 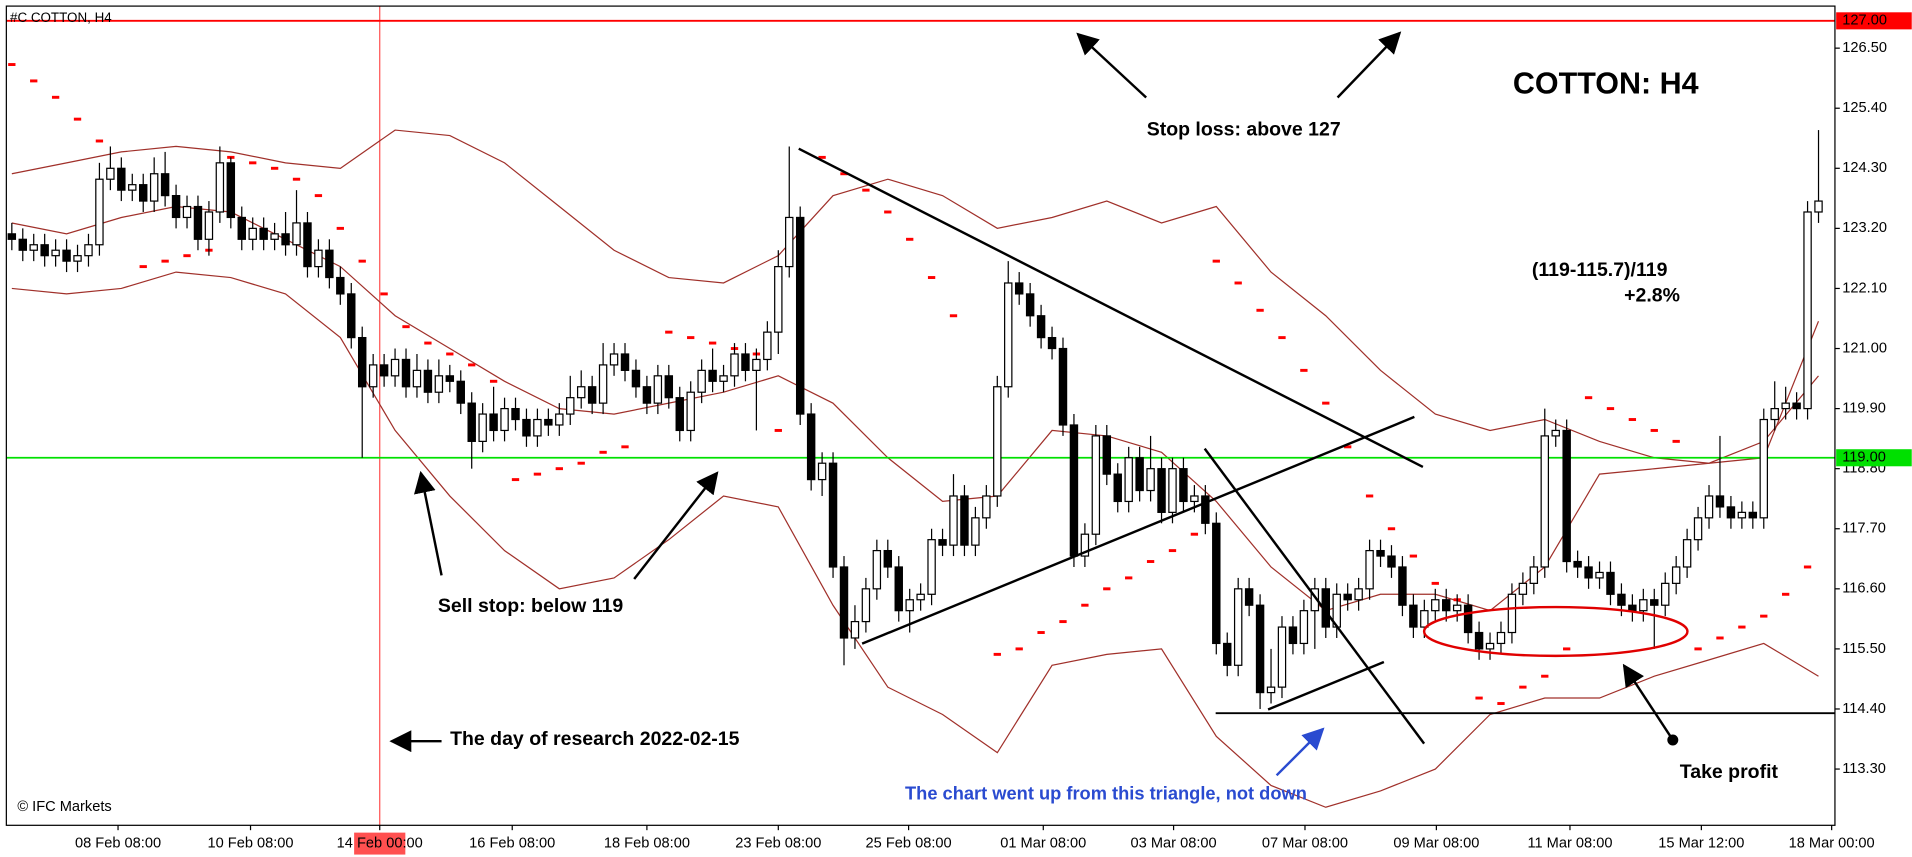 I want to click on y-tick-label: 113.30, so click(x=1864, y=769).